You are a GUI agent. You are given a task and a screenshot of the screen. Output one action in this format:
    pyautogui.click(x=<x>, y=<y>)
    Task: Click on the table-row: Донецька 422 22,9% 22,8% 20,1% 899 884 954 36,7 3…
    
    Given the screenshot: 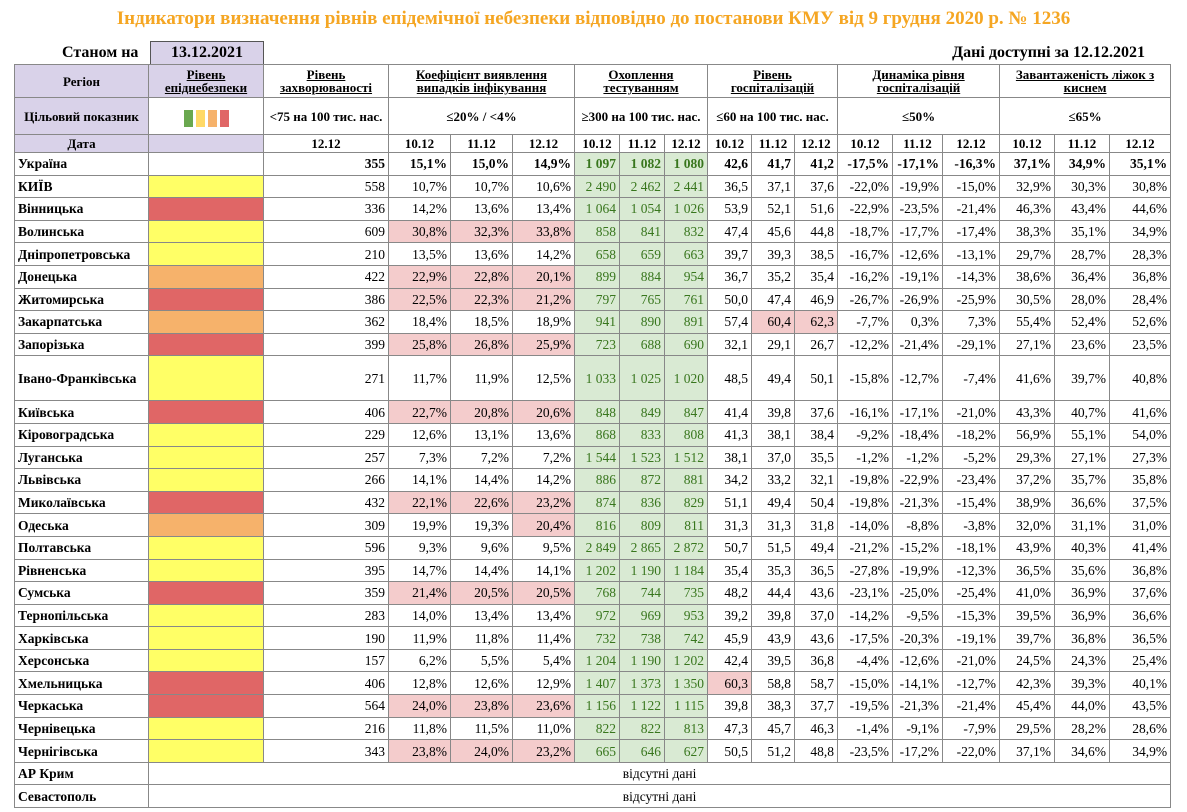 What is the action you would take?
    pyautogui.click(x=593, y=276)
    